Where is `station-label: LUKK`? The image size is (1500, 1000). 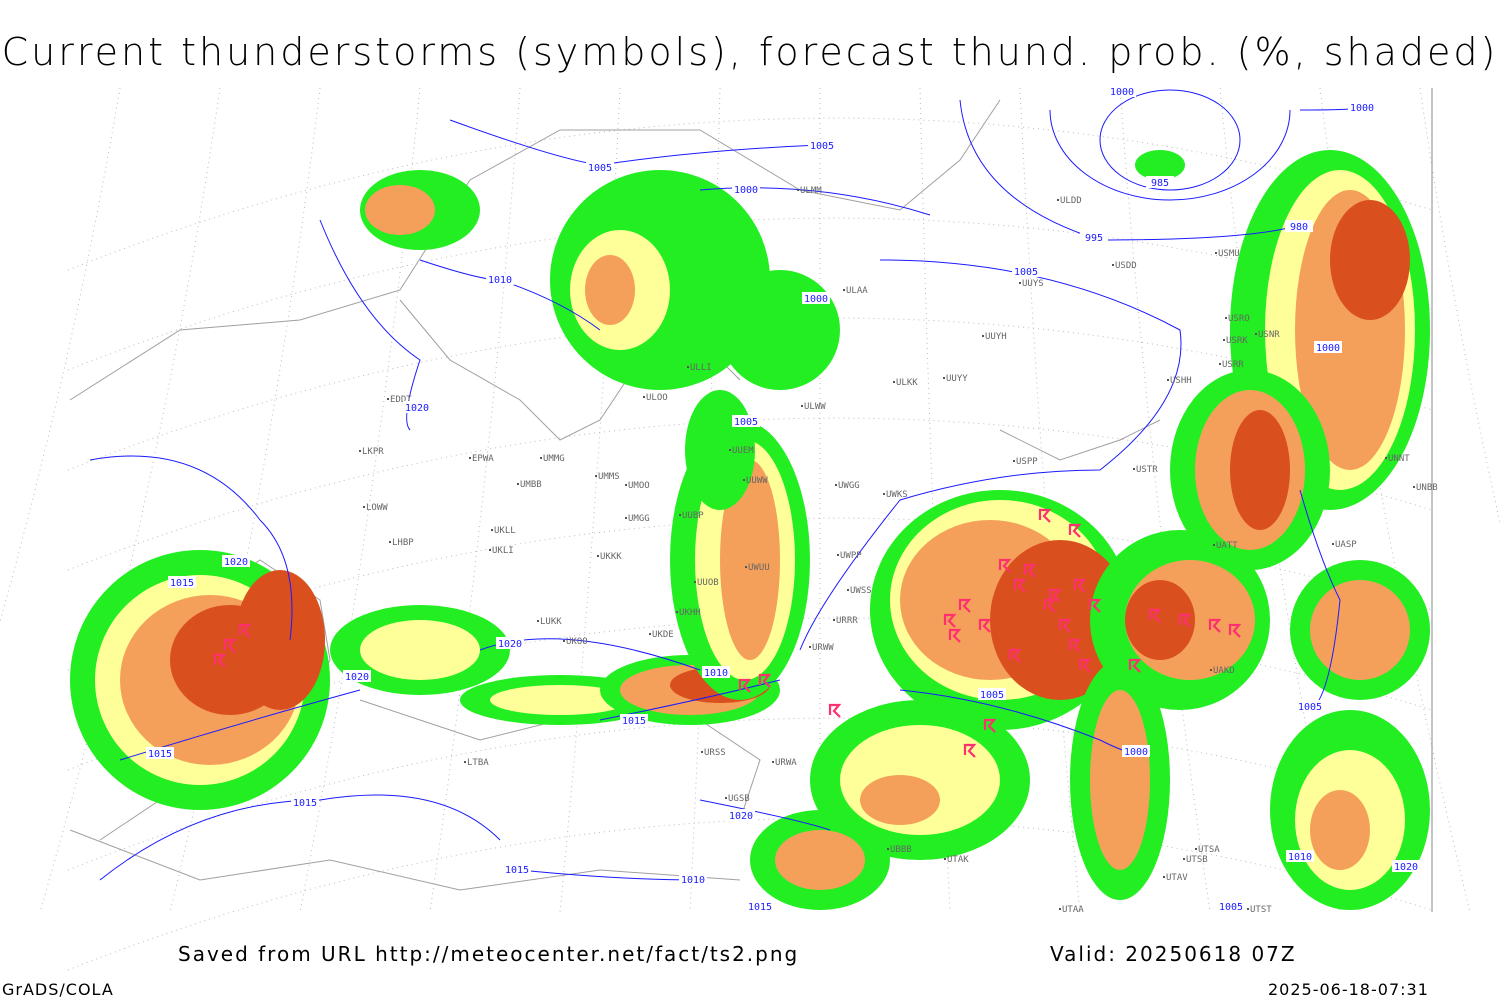
station-label: LUKK is located at coordinates (551, 622).